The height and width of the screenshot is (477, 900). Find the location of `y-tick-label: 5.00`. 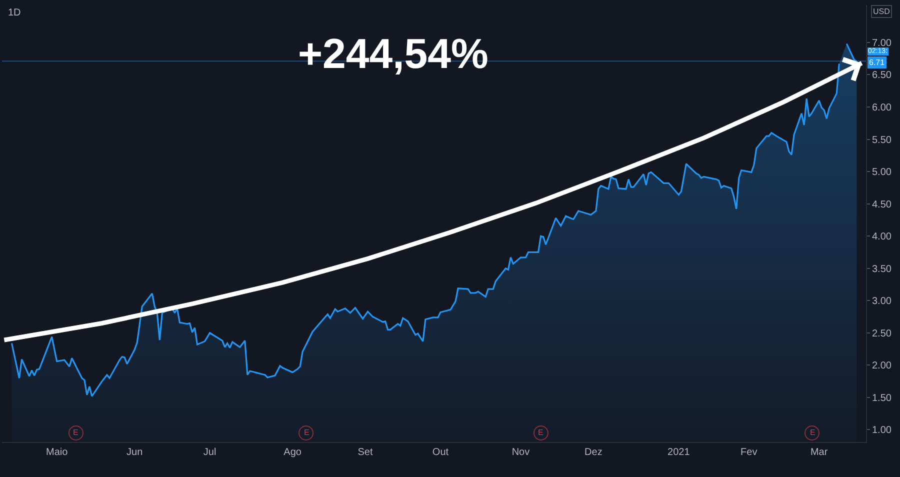

y-tick-label: 5.00 is located at coordinates (882, 172).